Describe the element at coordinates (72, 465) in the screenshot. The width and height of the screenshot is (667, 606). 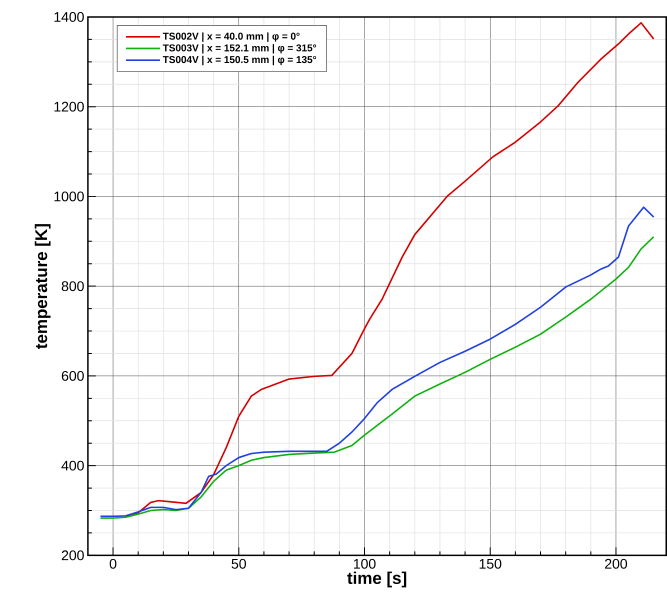
I see `y-tick-label: 400` at that location.